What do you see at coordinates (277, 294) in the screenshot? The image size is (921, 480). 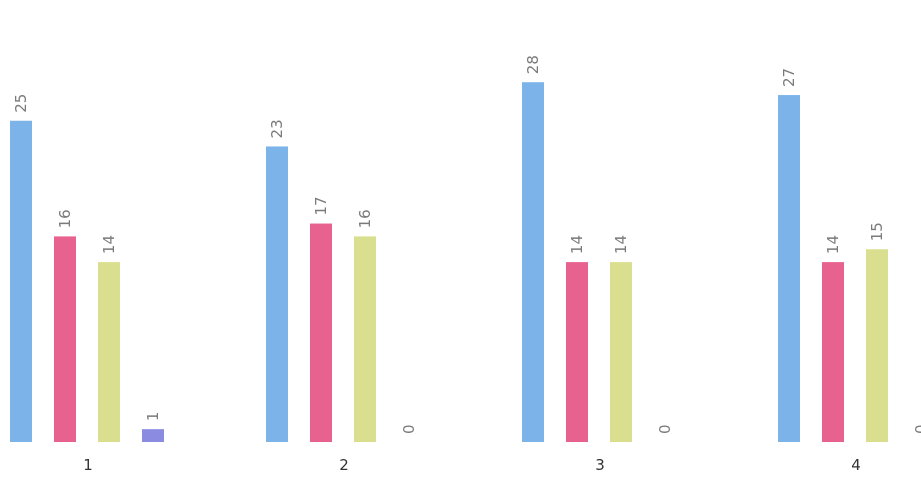 I see `bar-cat2-s1` at bounding box center [277, 294].